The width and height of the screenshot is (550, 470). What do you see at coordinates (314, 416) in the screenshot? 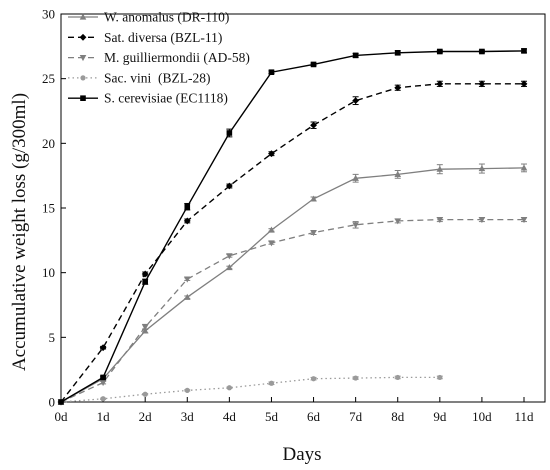
I see `x-tick-label: 6d` at bounding box center [314, 416].